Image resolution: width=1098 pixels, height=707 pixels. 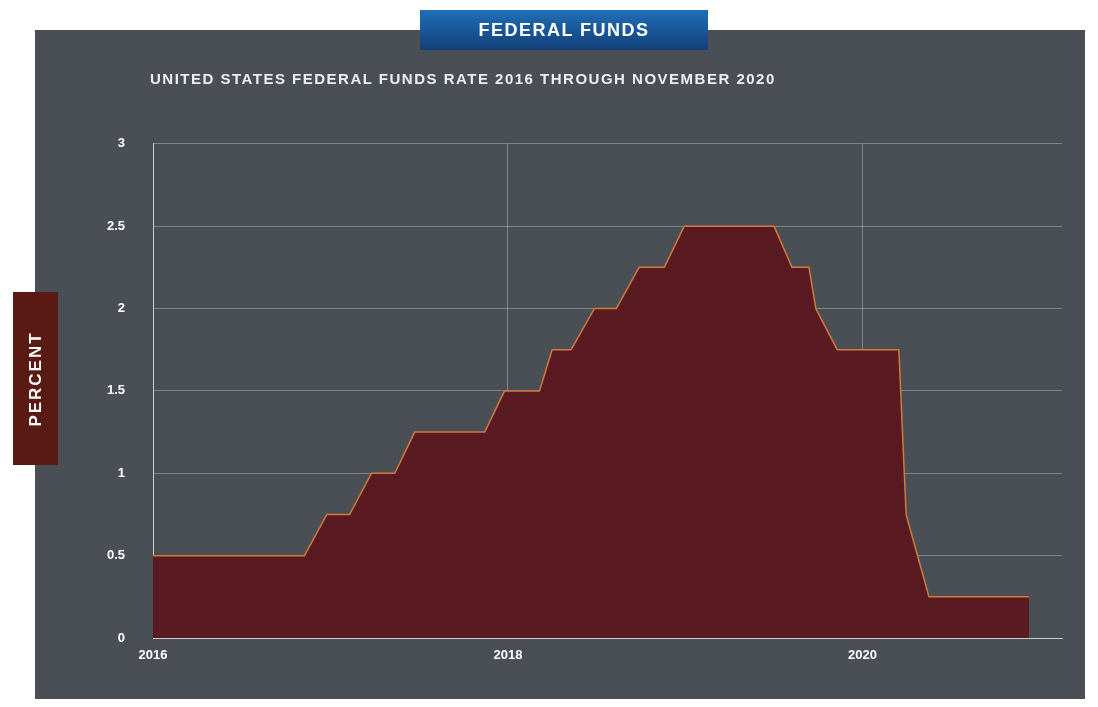 What do you see at coordinates (564, 30) in the screenshot?
I see `chart-title: FEDERAL FUNDS` at bounding box center [564, 30].